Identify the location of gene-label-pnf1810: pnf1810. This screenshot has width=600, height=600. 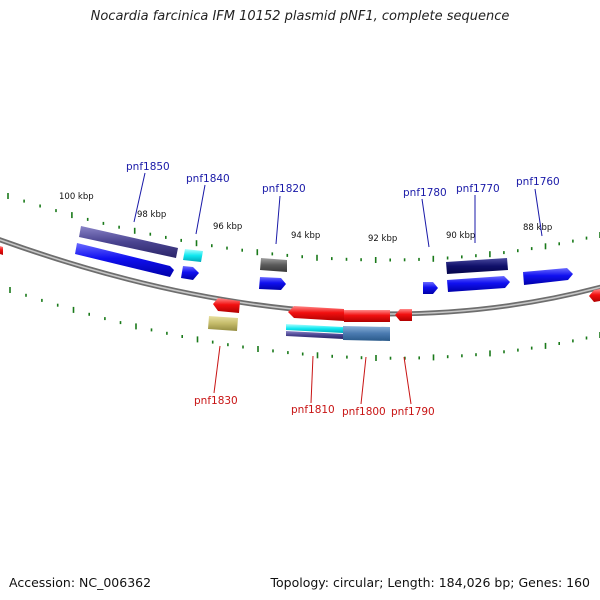
(313, 410).